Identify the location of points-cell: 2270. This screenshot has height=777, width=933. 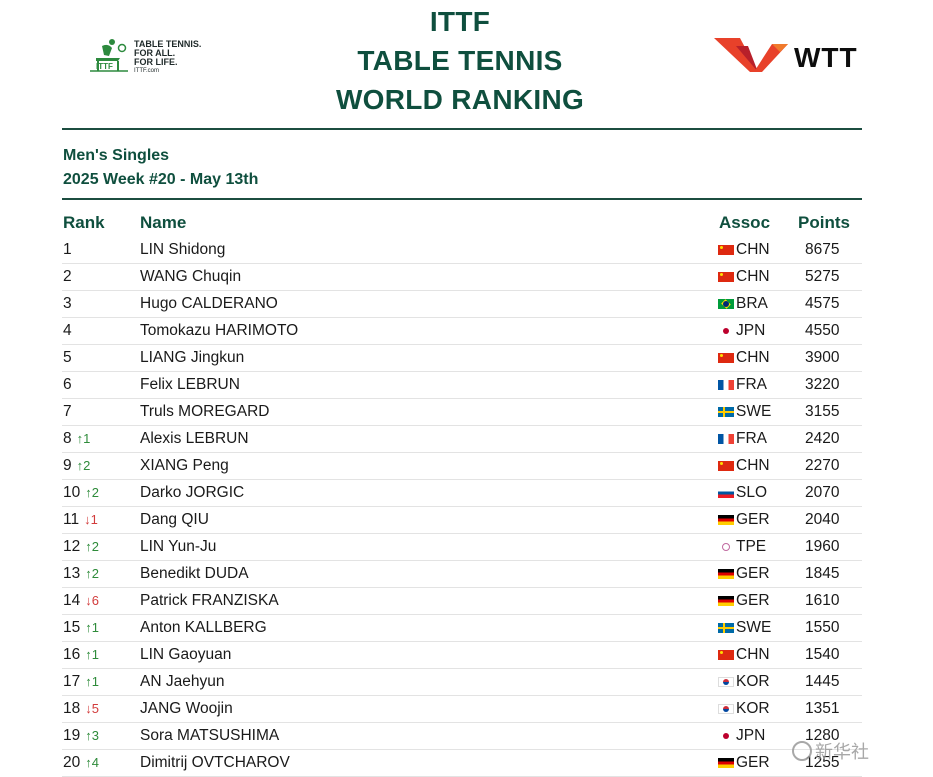
(822, 465).